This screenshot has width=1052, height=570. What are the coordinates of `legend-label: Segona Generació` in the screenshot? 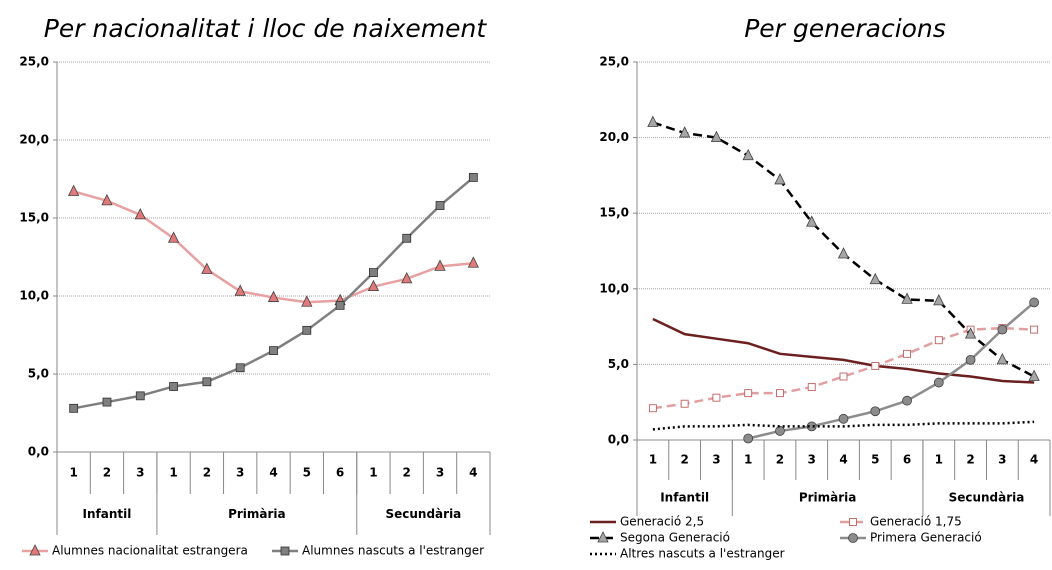 It's located at (675, 538).